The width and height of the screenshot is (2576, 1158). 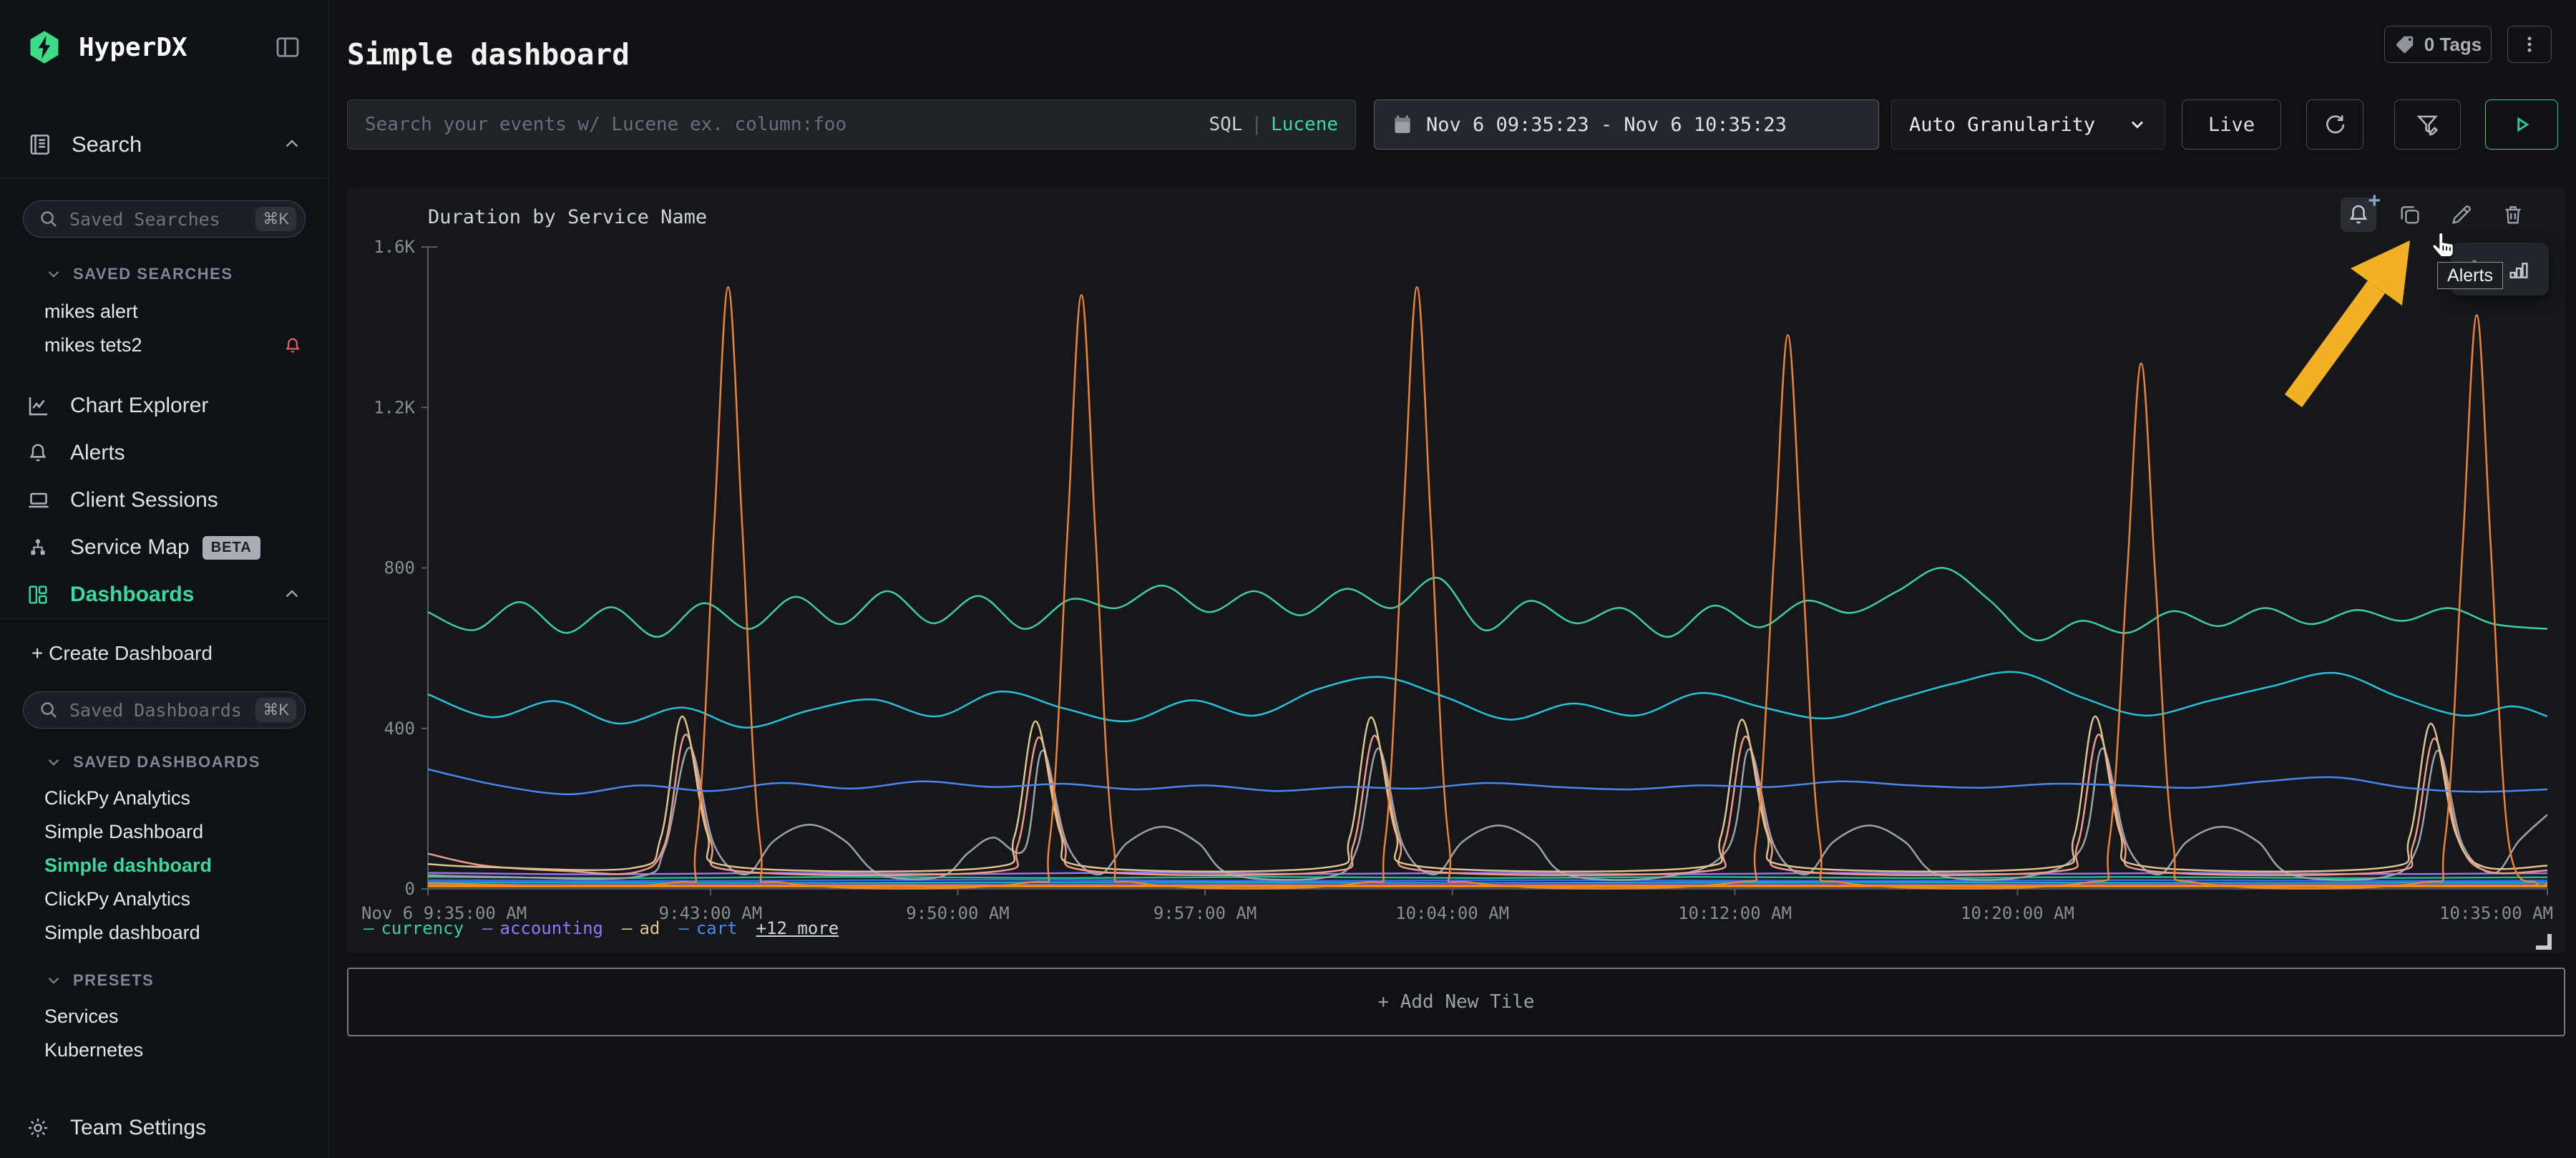 I want to click on granularity-select: Auto Granularity, so click(x=2028, y=125).